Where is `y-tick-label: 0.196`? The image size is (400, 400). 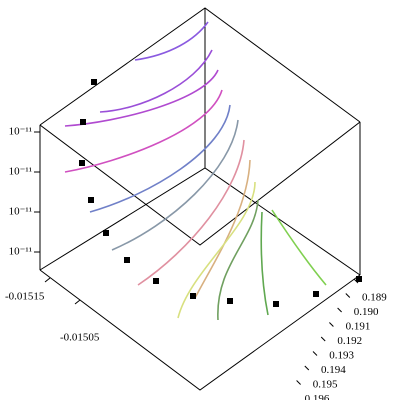 y-tick-label: 0.196 is located at coordinates (317, 396).